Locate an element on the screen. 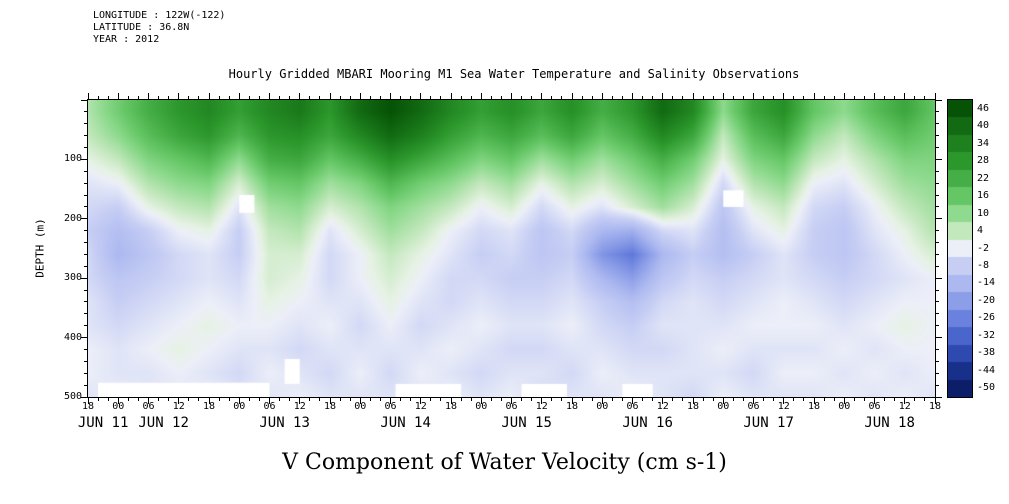 The image size is (1009, 504). x-day-label: JUN 14 is located at coordinates (405, 423).